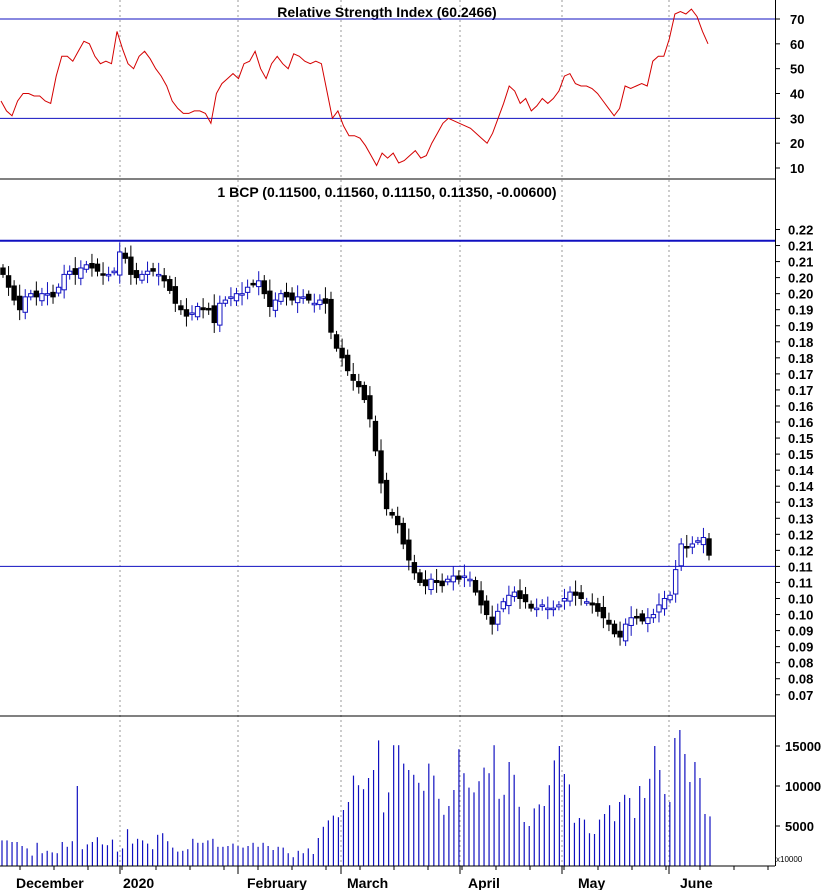 This screenshot has width=822, height=890. I want to click on rsi-reference-lines, so click(387, 68).